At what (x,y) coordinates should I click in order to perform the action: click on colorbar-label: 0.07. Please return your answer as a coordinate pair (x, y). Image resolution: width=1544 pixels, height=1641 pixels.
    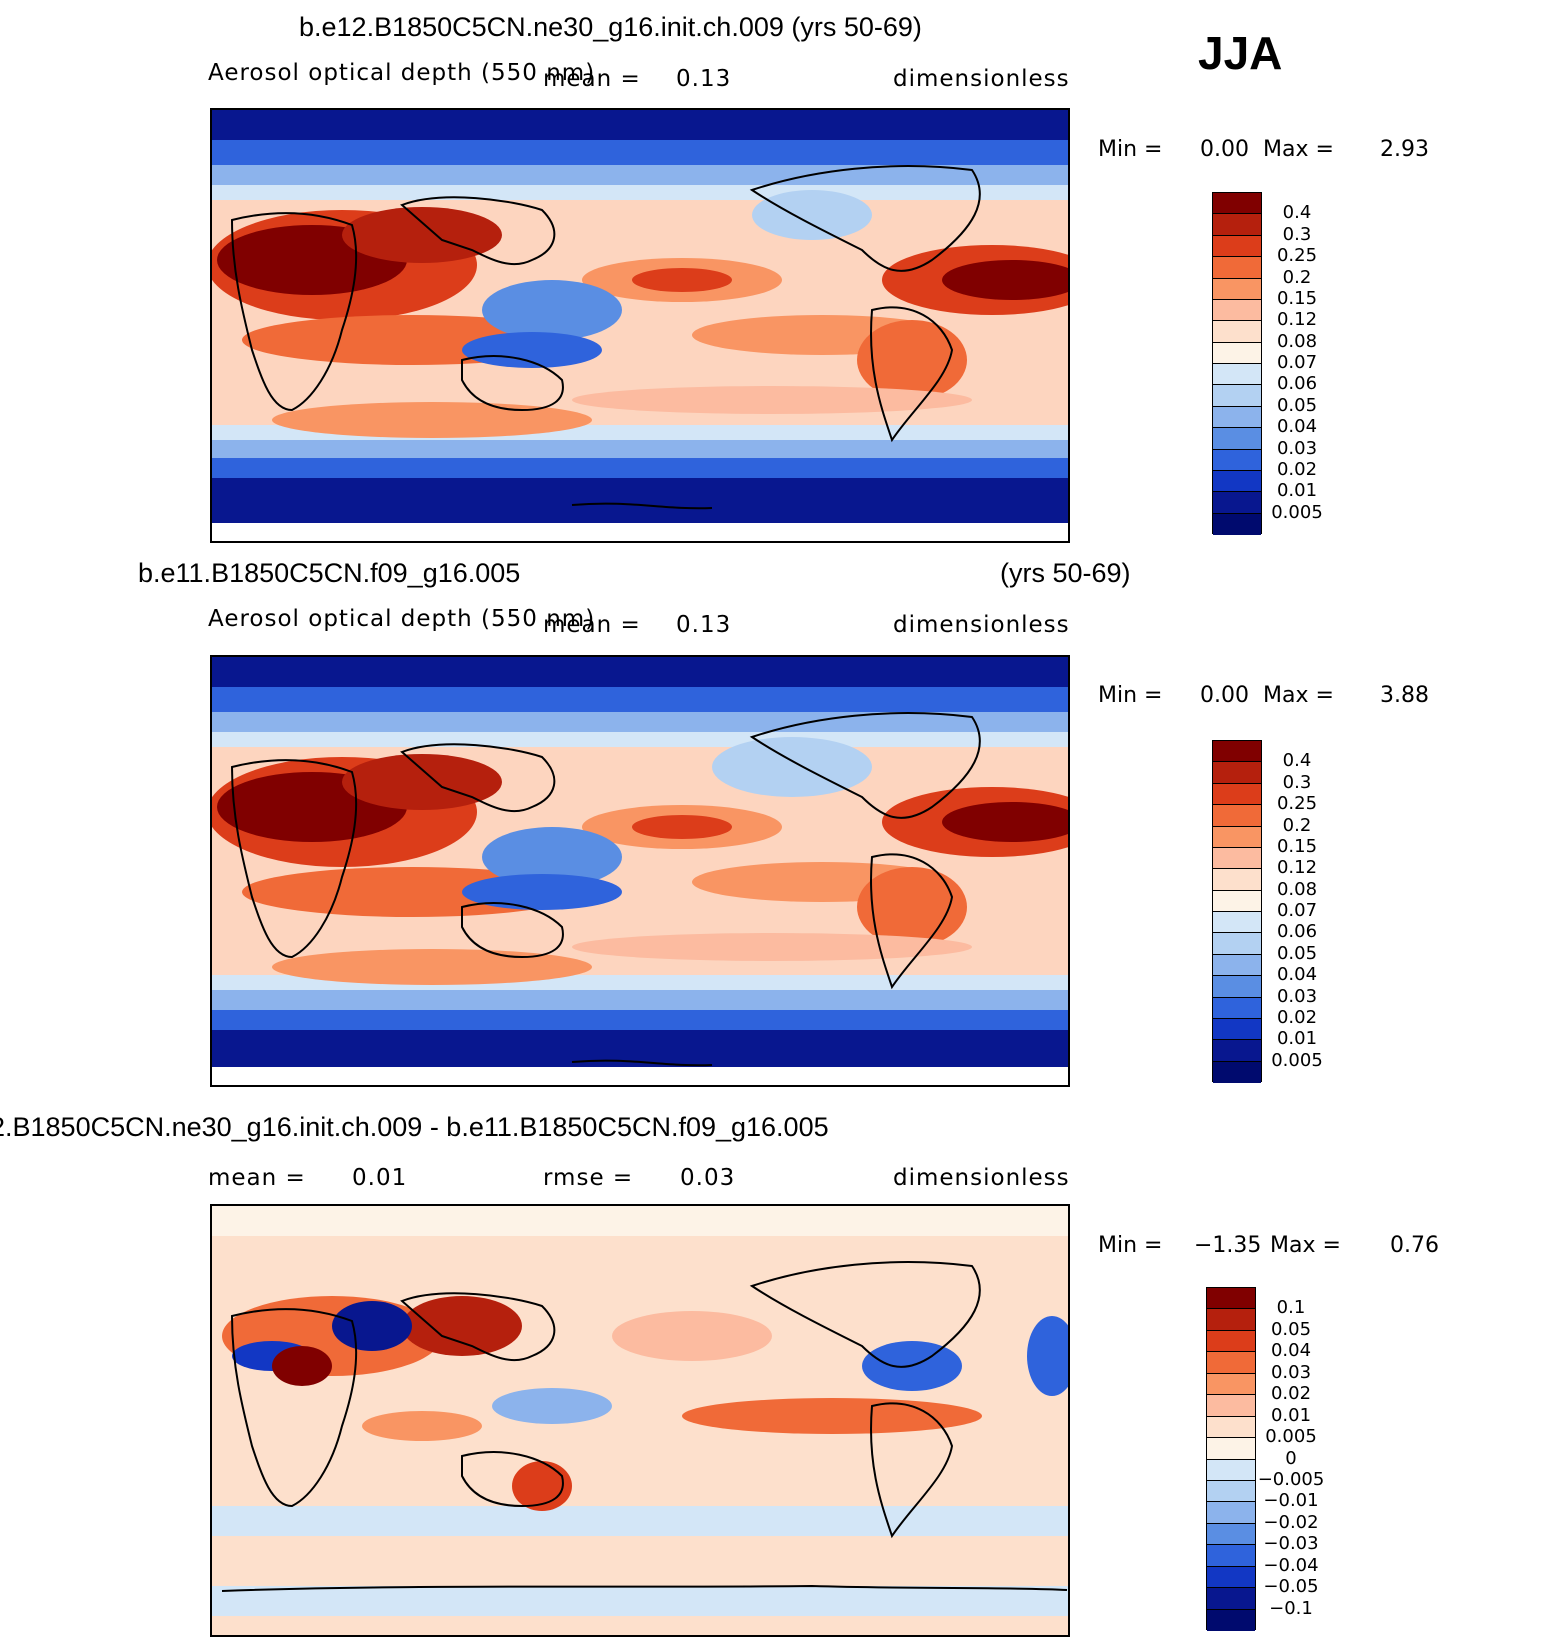
    Looking at the image, I should click on (1297, 910).